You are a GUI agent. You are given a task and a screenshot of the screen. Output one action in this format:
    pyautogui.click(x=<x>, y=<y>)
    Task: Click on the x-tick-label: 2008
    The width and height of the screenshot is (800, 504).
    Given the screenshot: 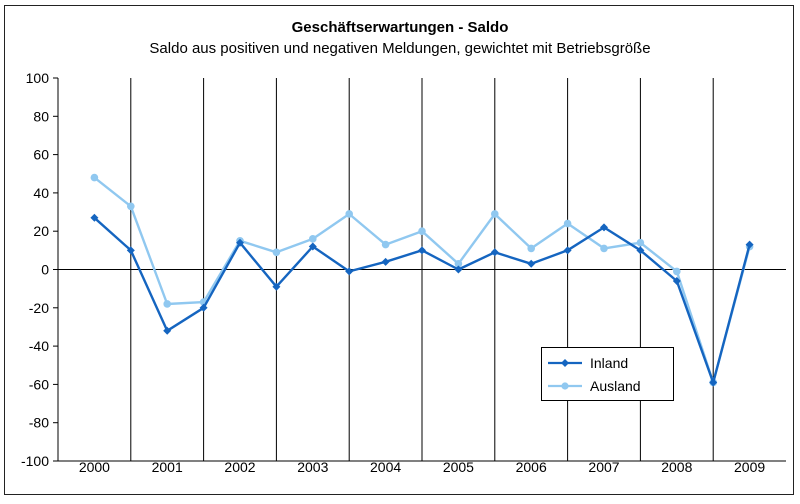 What is the action you would take?
    pyautogui.click(x=676, y=467)
    